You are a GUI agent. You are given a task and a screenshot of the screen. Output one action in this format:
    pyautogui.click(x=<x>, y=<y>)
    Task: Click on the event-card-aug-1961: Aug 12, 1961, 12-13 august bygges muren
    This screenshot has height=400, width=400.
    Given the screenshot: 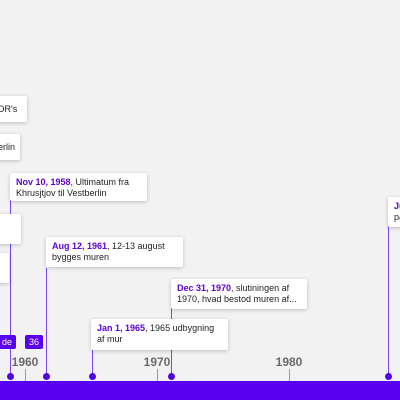 What is the action you would take?
    pyautogui.click(x=114, y=252)
    